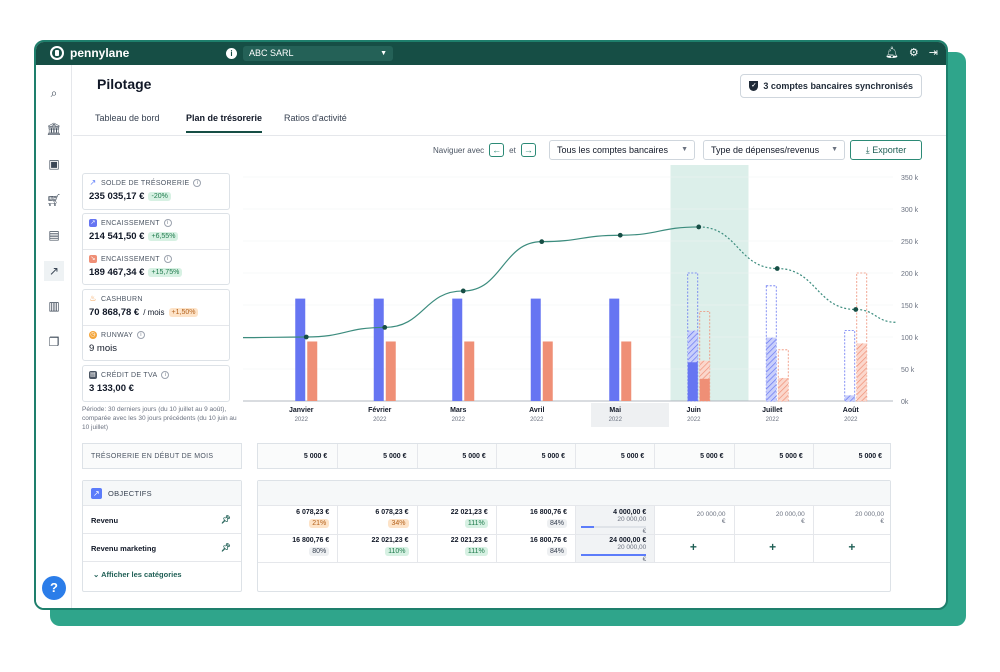 The width and height of the screenshot is (1000, 672). Describe the element at coordinates (497, 150) in the screenshot. I see `prev-period-button: ←` at that location.